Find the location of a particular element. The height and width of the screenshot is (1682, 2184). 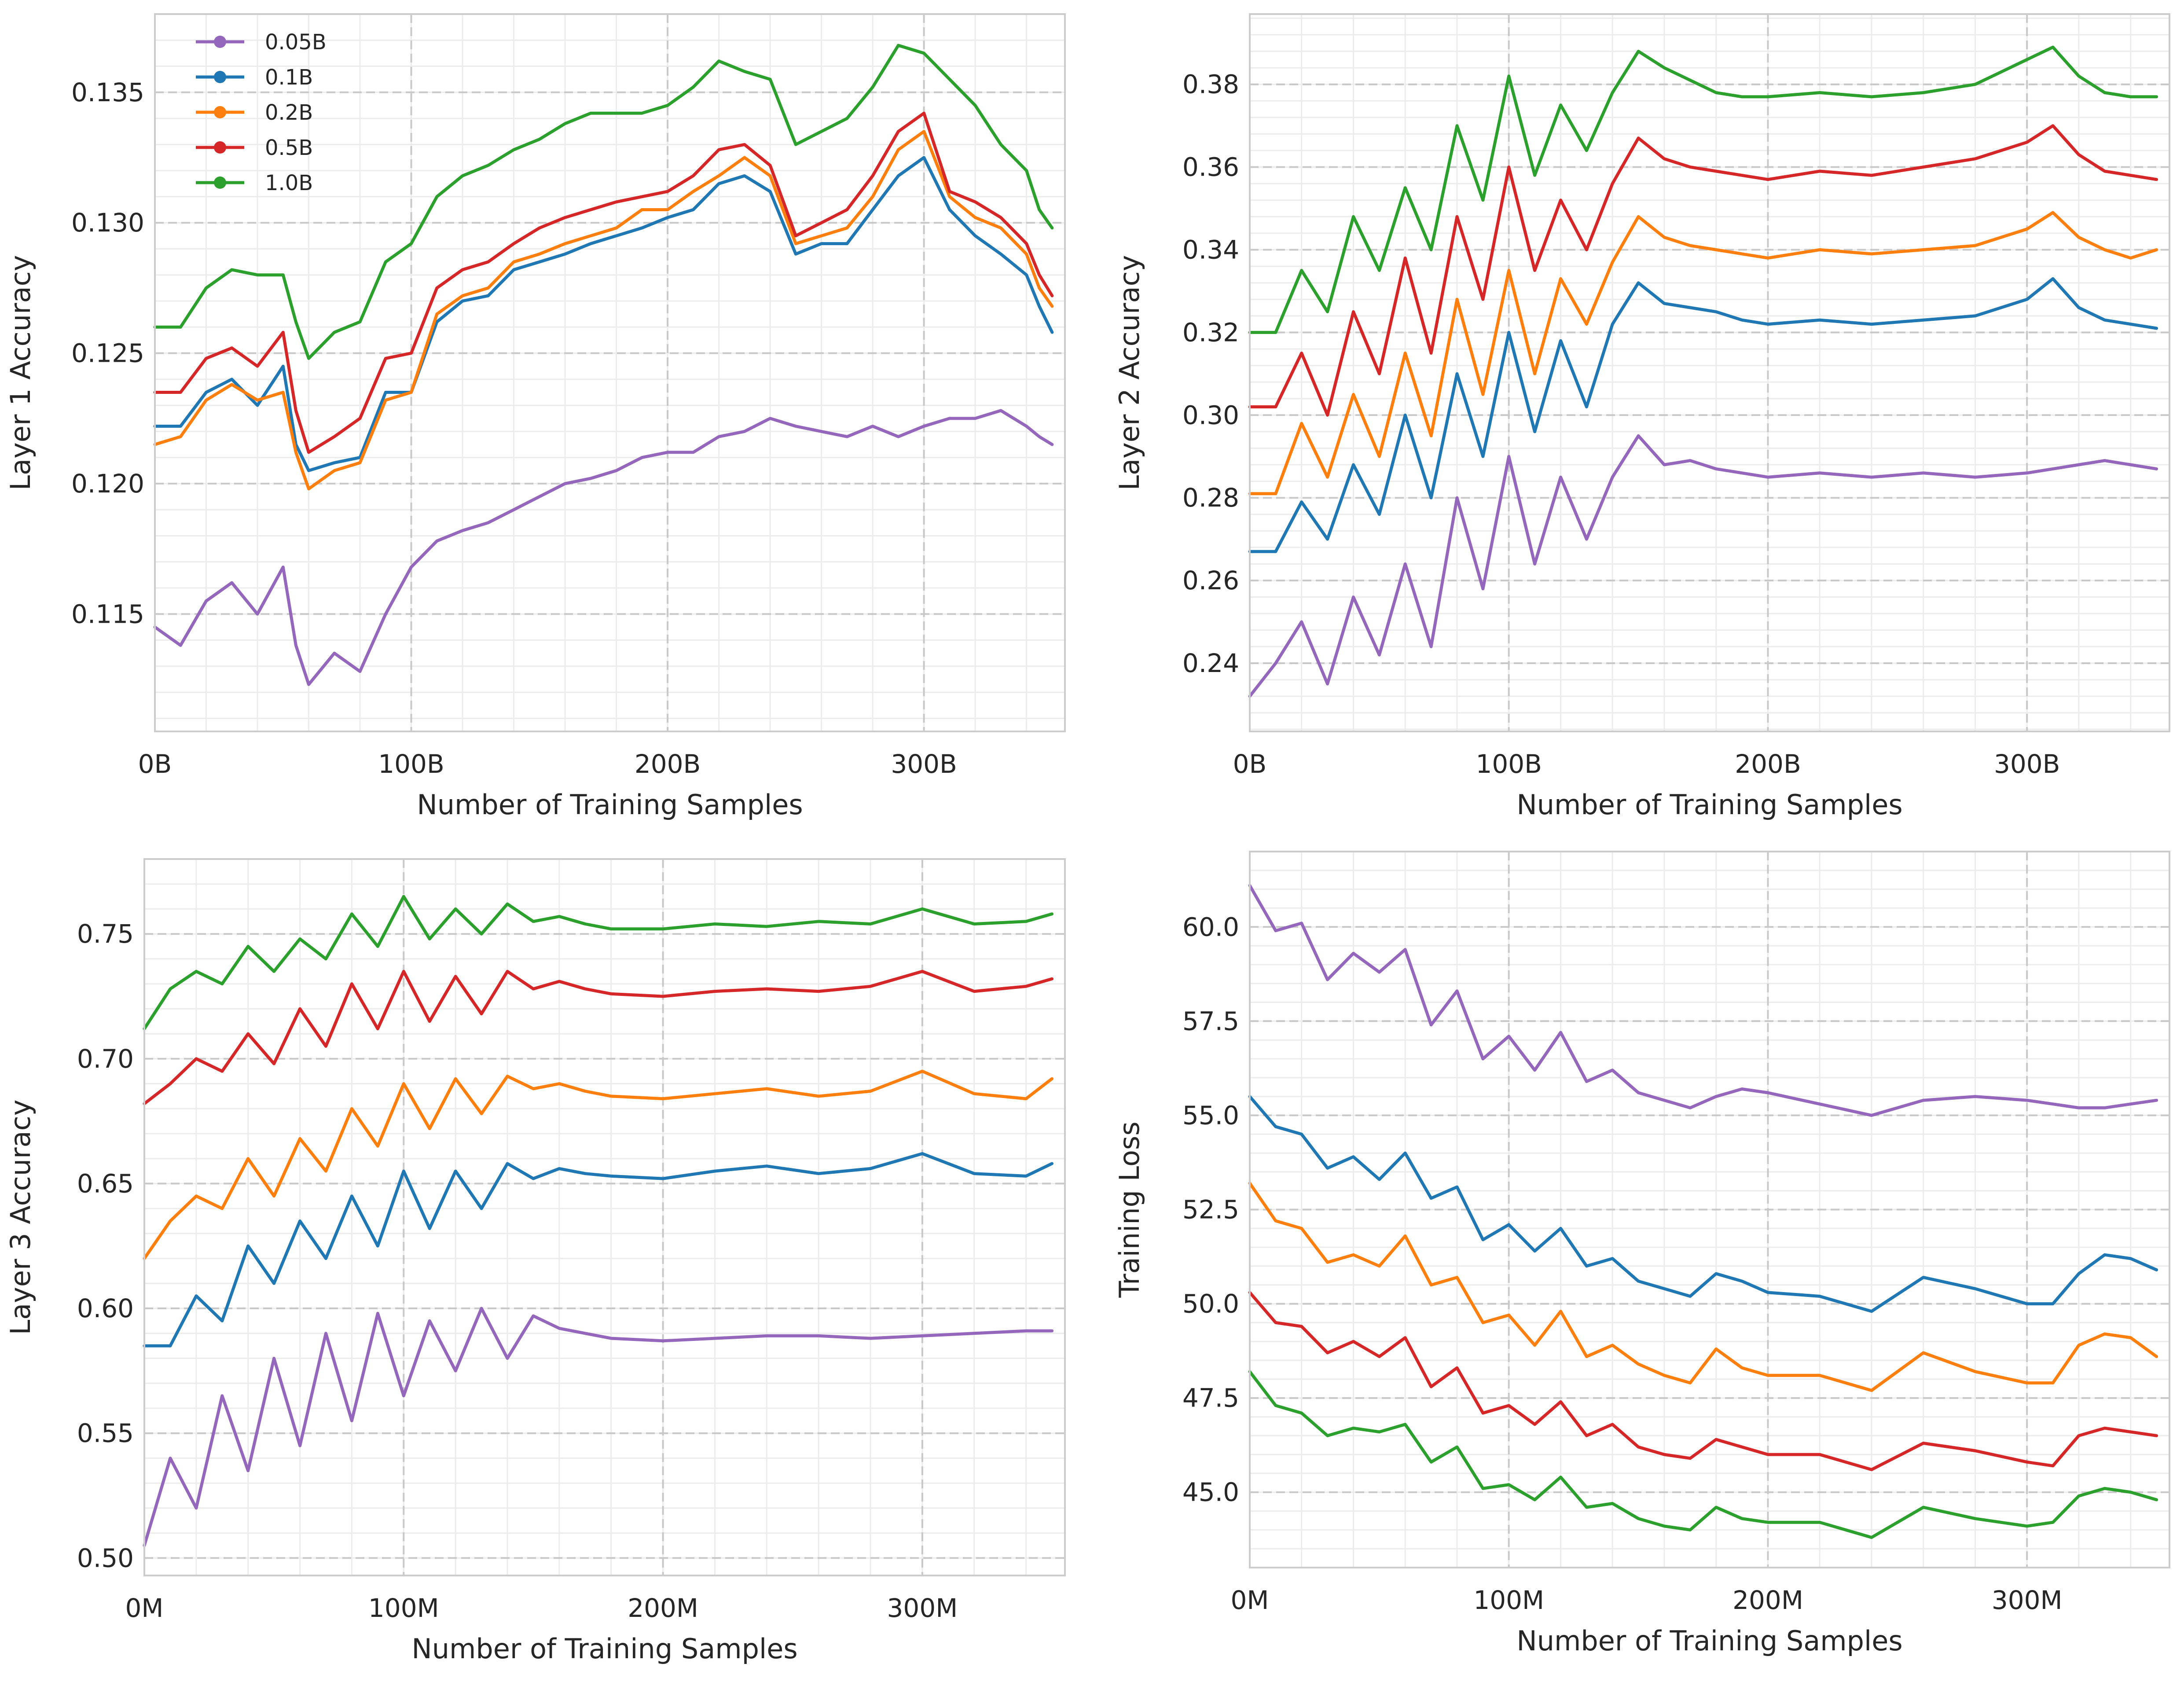

legend-item-0.2B: 0.2B is located at coordinates (254, 113).